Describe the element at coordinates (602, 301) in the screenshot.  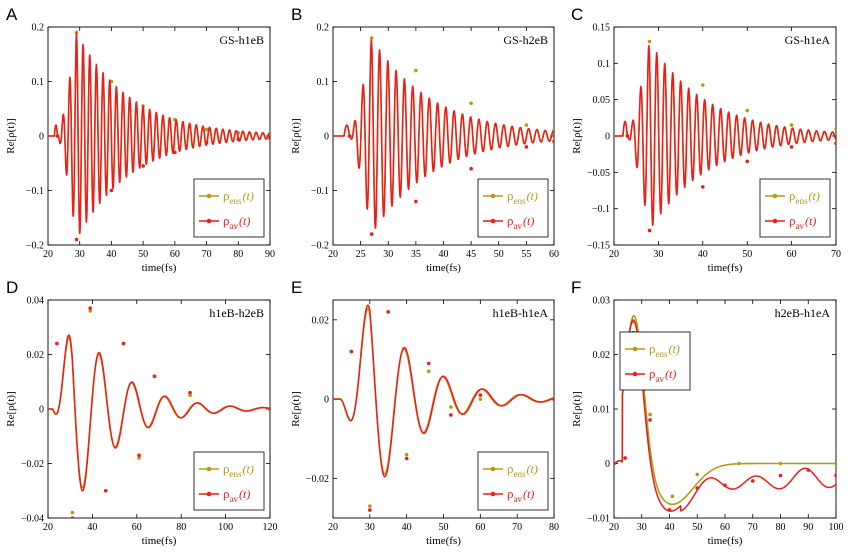
I see `y-tick-label: 0.03` at that location.